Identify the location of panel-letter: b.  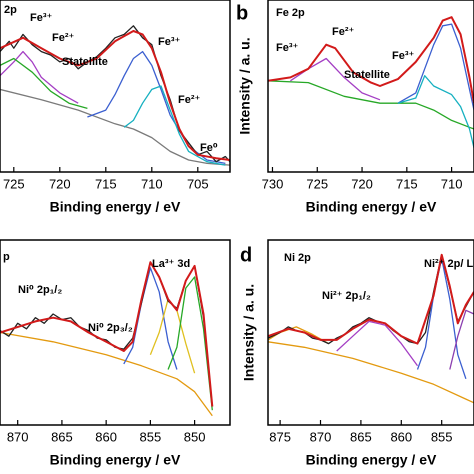
(242, 13).